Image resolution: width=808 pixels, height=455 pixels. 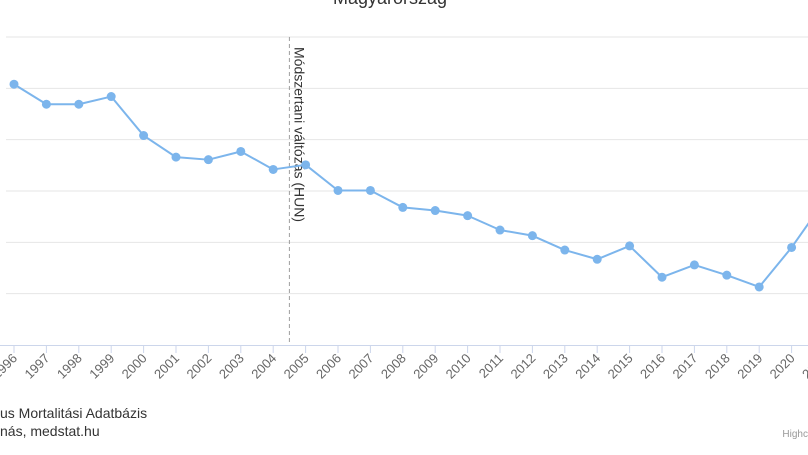 What do you see at coordinates (795, 434) in the screenshot?
I see `highcharts-credit-link: Highc` at bounding box center [795, 434].